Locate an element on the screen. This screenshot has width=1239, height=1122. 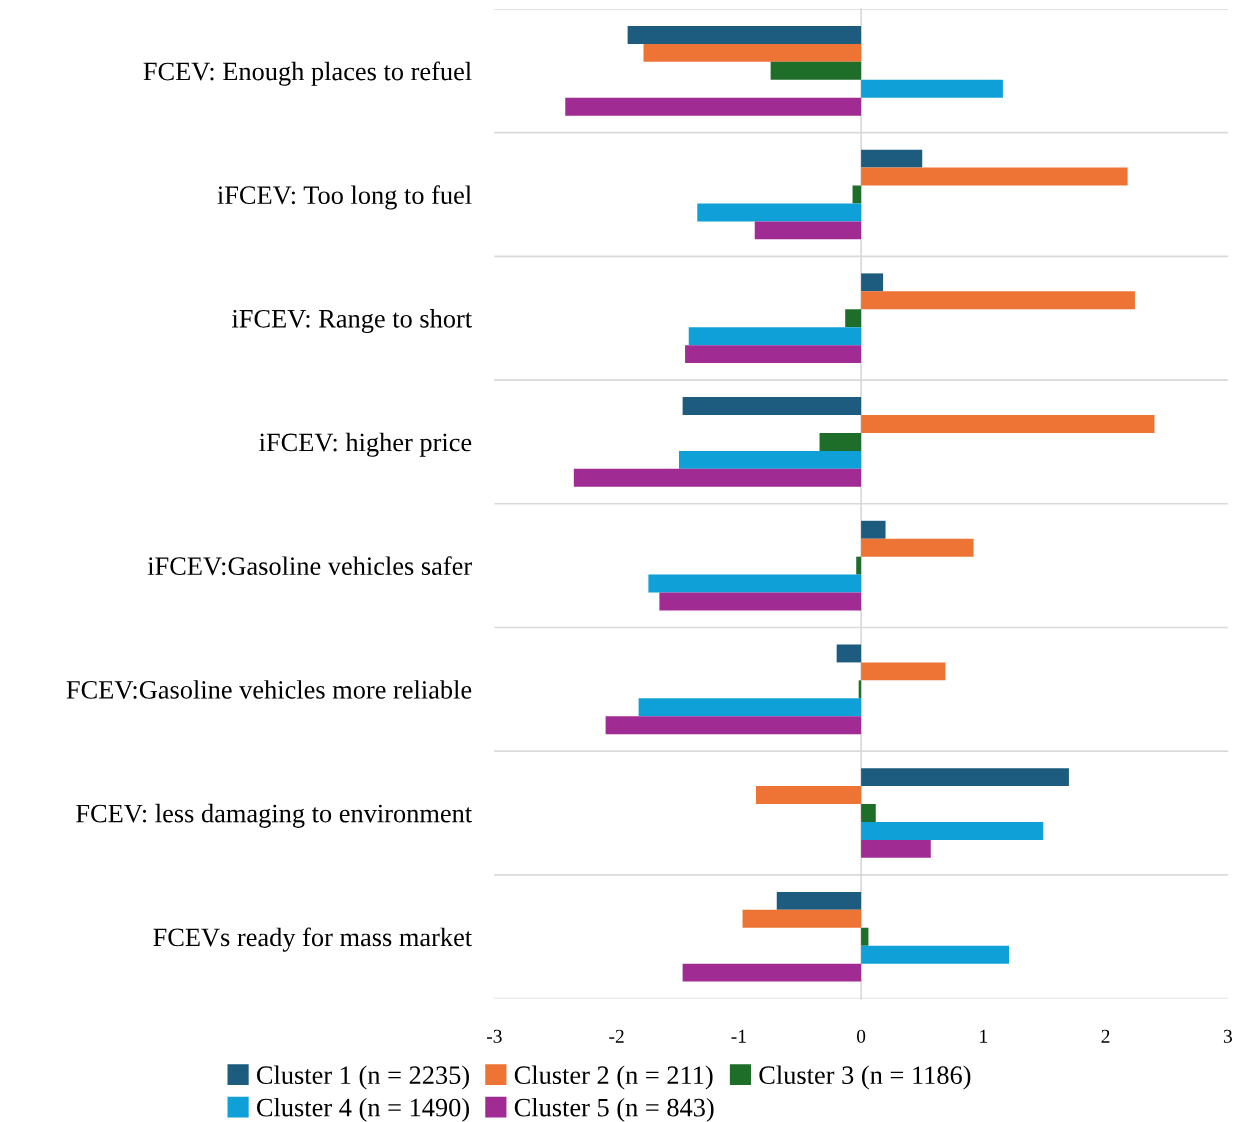
legend-label: Cluster 2 (n = 211) is located at coordinates (613, 1077).